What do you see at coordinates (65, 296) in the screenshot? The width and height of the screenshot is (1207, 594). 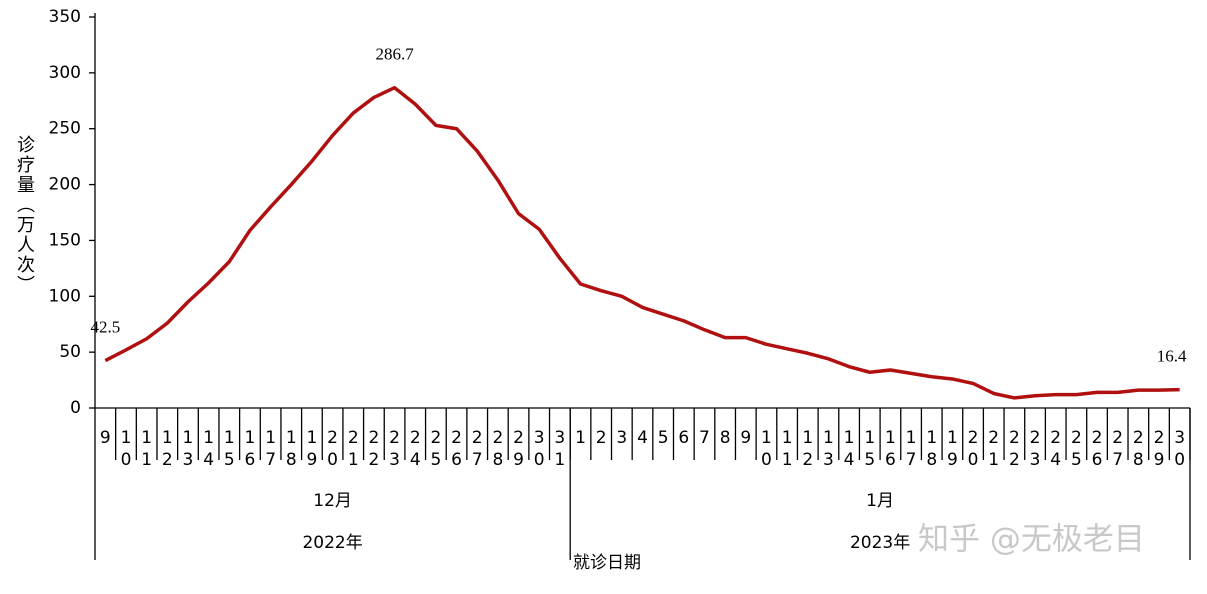 I see `y-tick-label: 100` at bounding box center [65, 296].